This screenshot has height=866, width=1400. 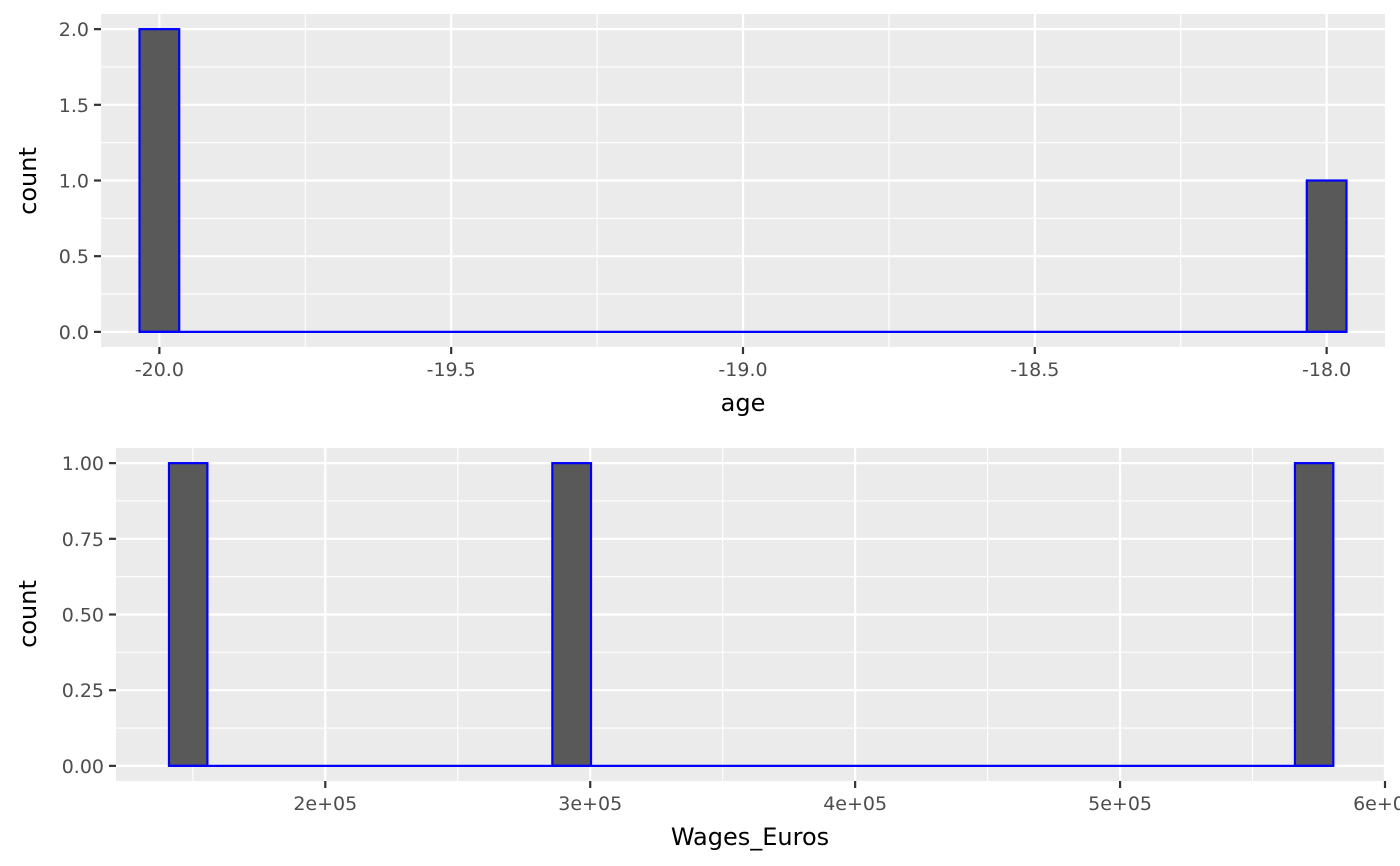 What do you see at coordinates (83, 691) in the screenshot?
I see `wages-y-tick-label: 0.25` at bounding box center [83, 691].